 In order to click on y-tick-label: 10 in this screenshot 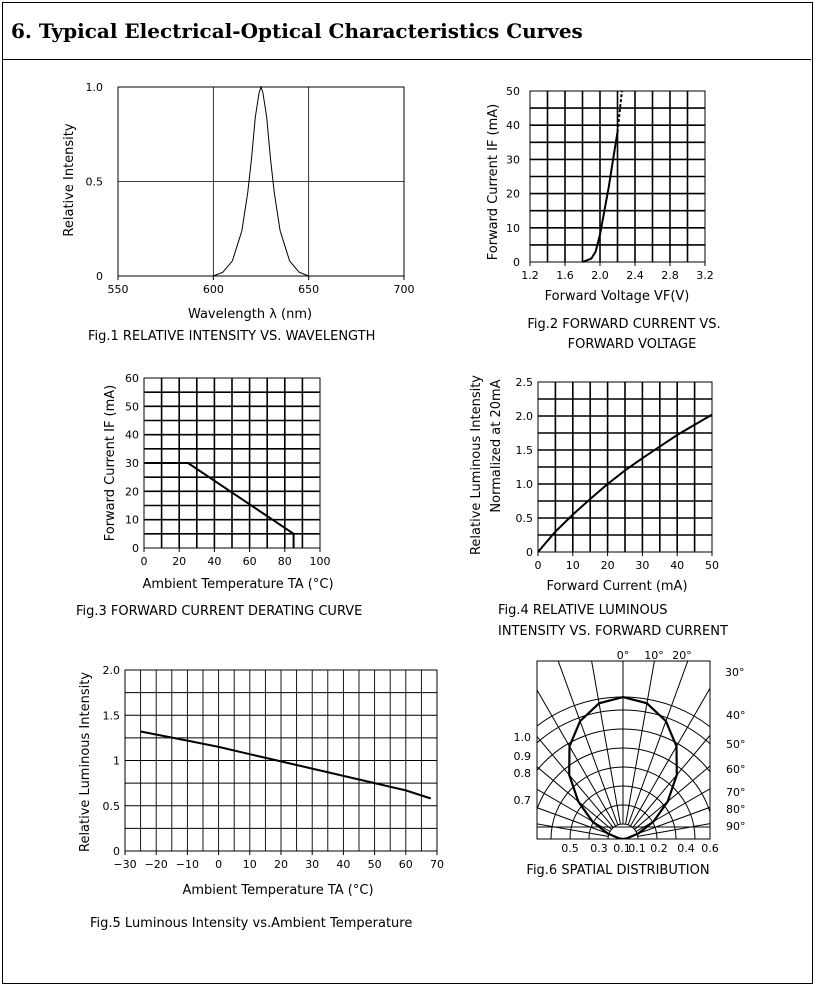, I will do `click(132, 520)`.